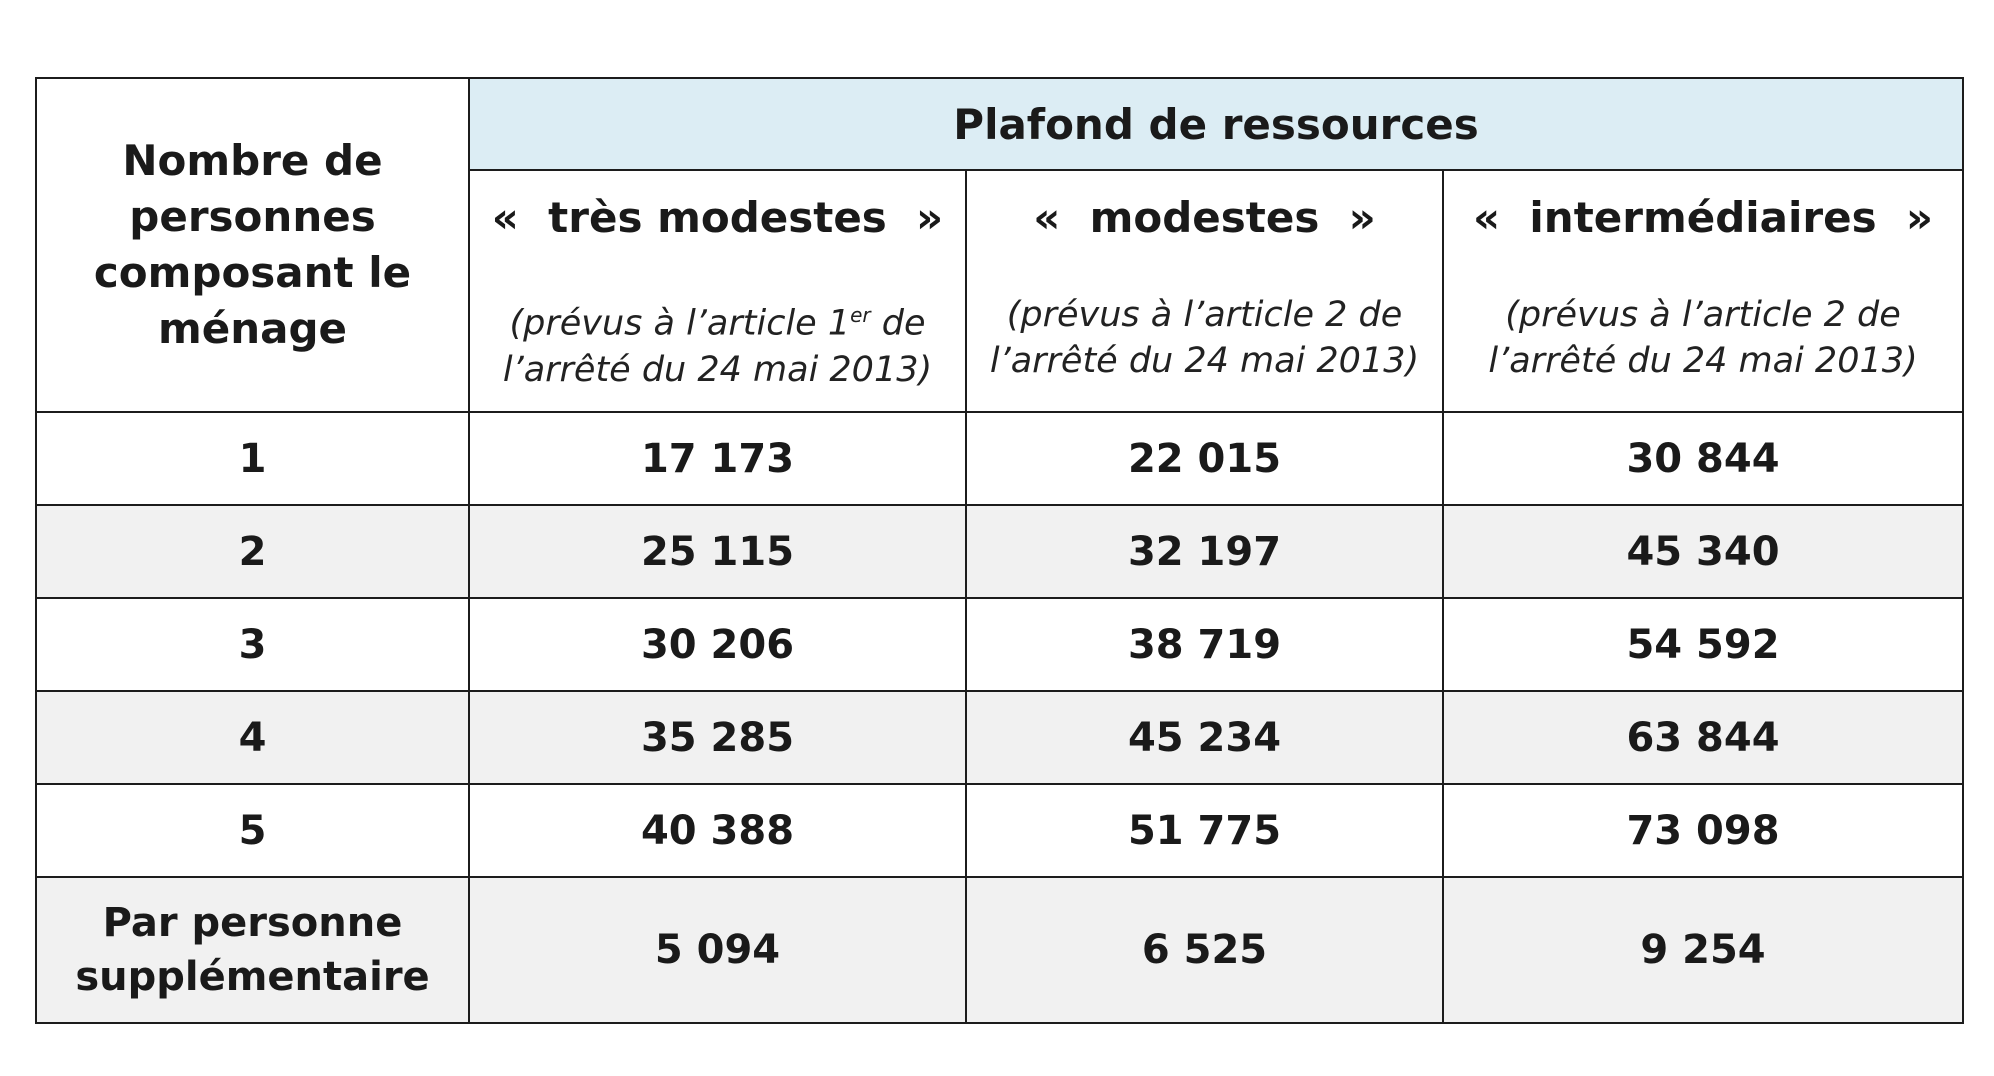 This screenshot has height=1076, width=1994. I want to click on income-ceiling-header: Plafond de ressources, so click(1216, 124).